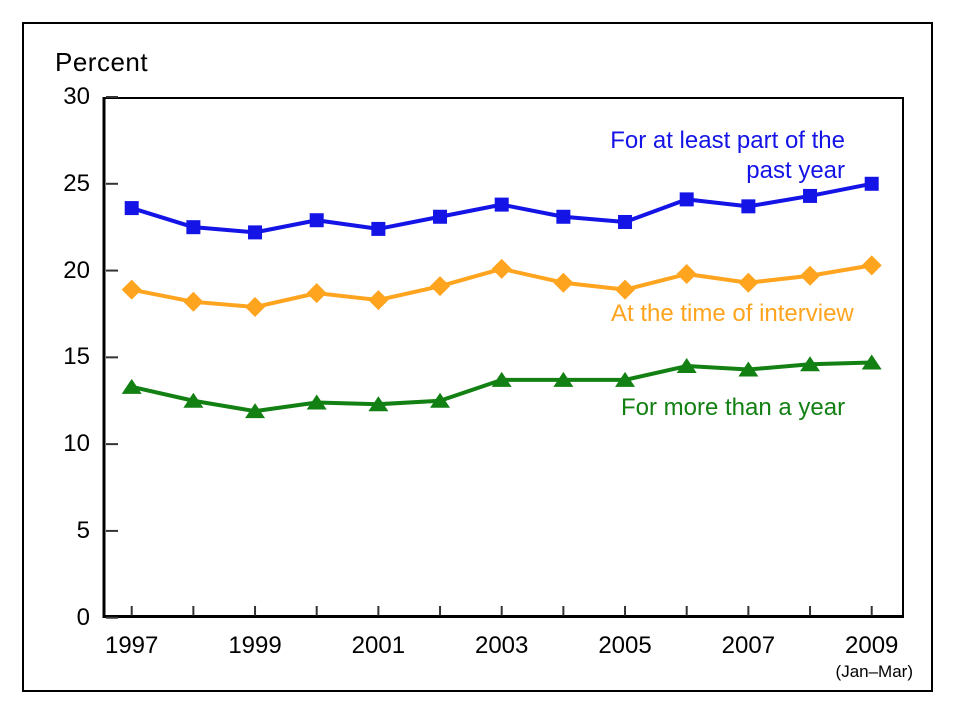  Describe the element at coordinates (131, 645) in the screenshot. I see `x-tick-label-1997: 1997` at that location.